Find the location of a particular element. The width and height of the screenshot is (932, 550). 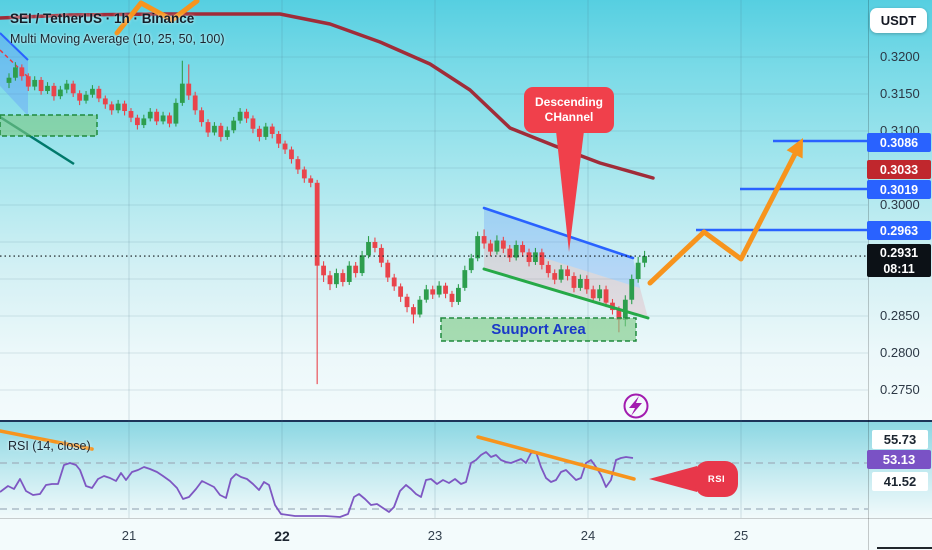

price-tick-label: 0.3150 is located at coordinates (900, 93).